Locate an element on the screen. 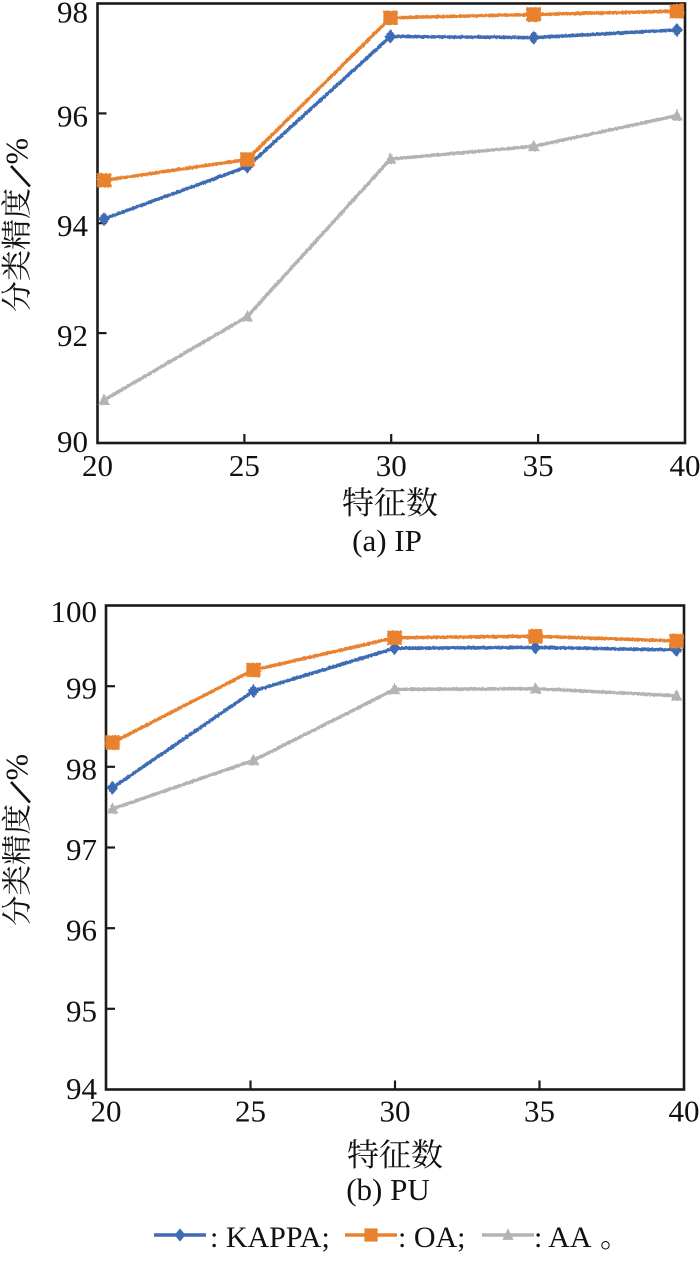 The height and width of the screenshot is (1277, 700). svg-text: 99 is located at coordinates (81, 688).